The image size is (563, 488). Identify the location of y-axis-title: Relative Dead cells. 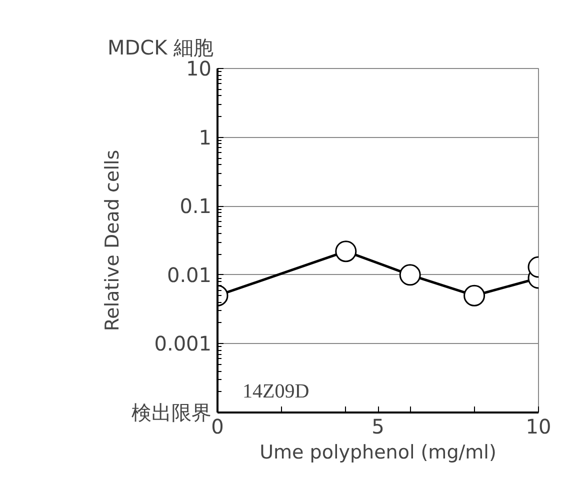
(113, 241).